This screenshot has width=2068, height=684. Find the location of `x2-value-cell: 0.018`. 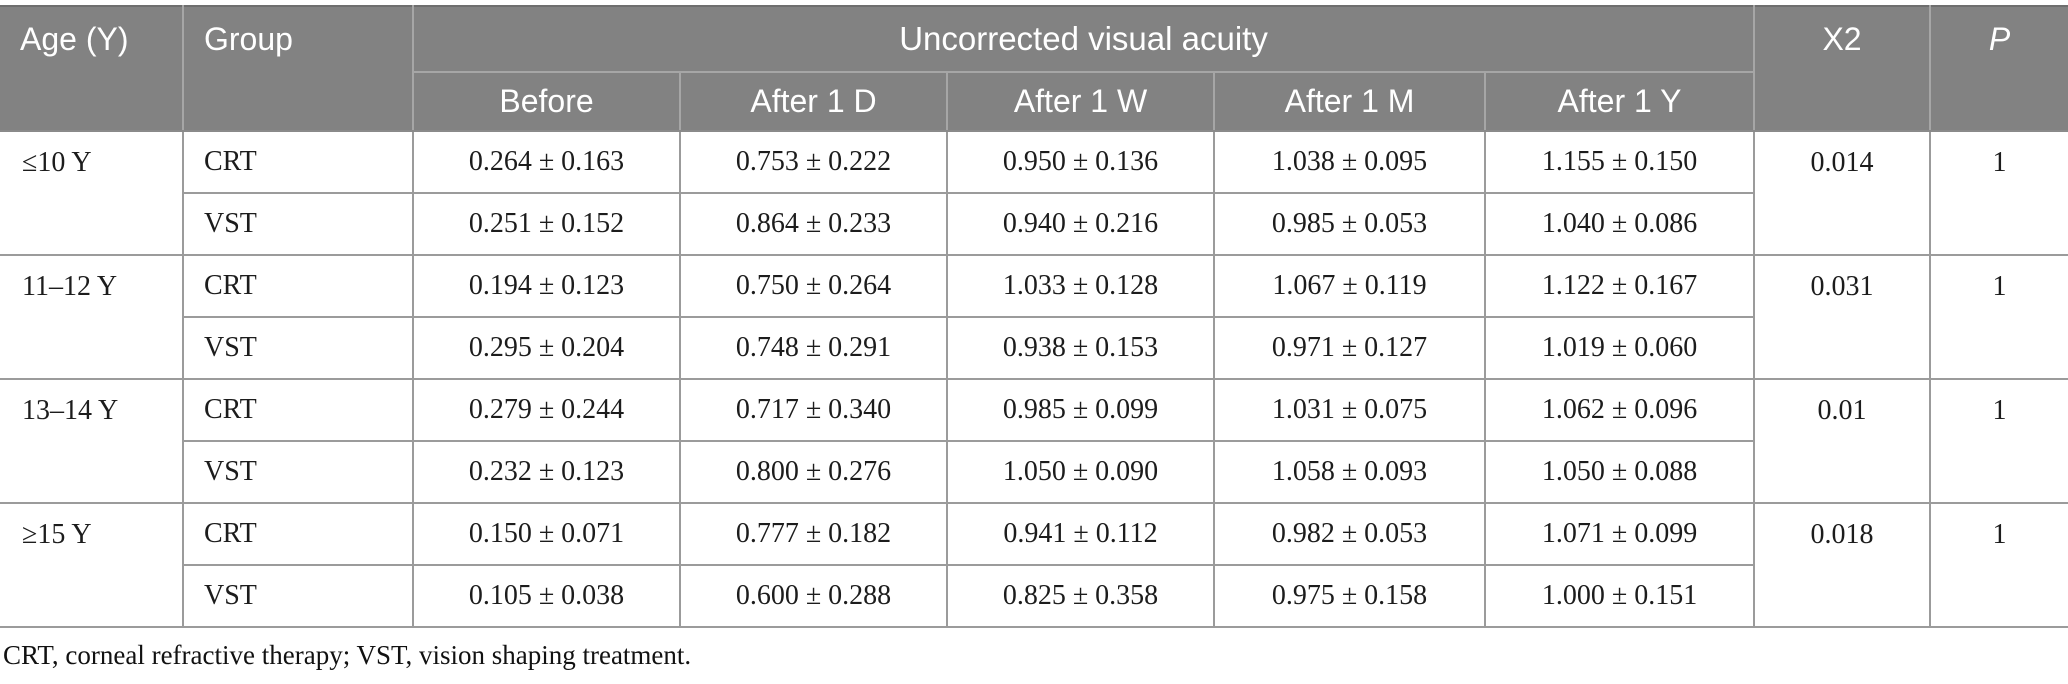

x2-value-cell: 0.018 is located at coordinates (1842, 564).